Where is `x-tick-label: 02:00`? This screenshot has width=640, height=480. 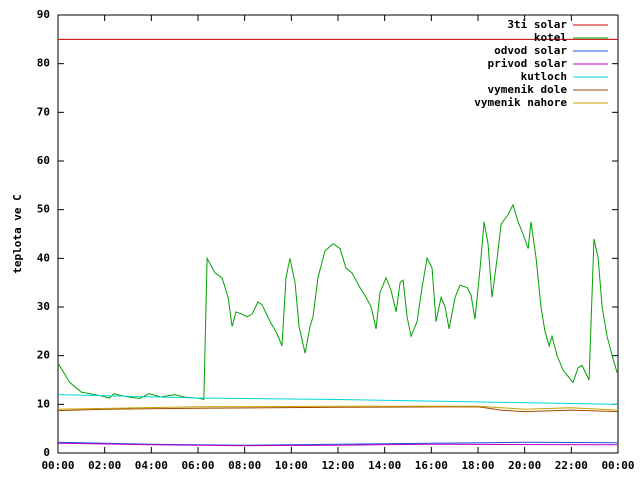 x-tick-label: 02:00 is located at coordinates (104, 465).